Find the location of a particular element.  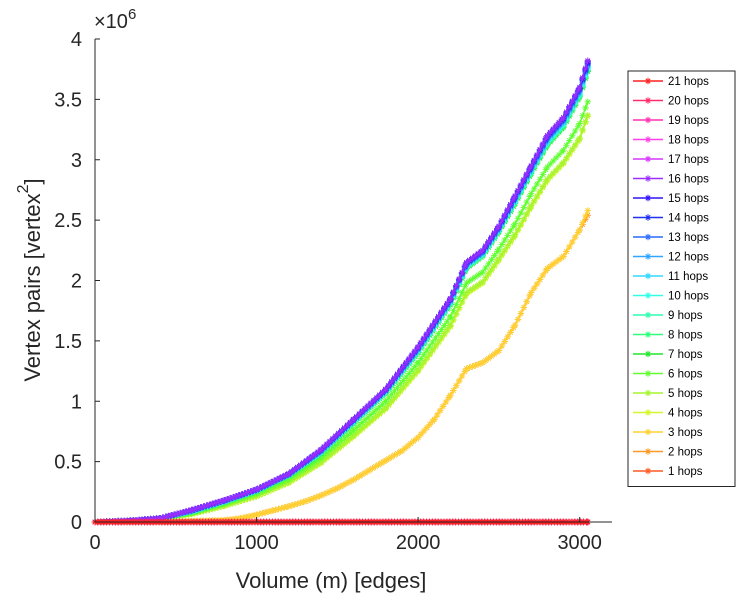

legend-item: 17 hops is located at coordinates (671, 160).